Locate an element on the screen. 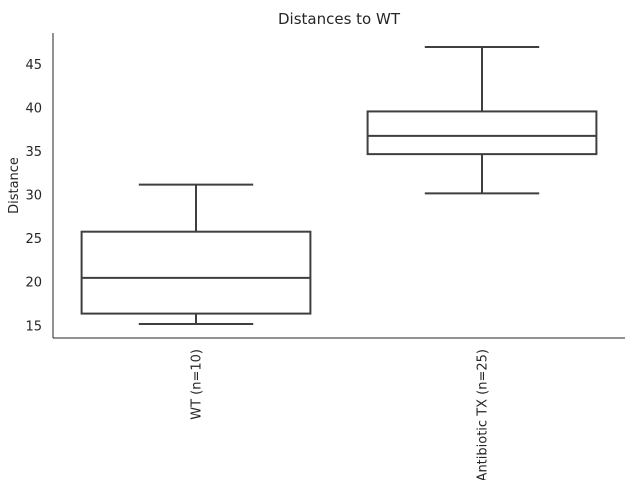 Image resolution: width=640 pixels, height=480 pixels. chart-title: Distances to WT is located at coordinates (339, 19).